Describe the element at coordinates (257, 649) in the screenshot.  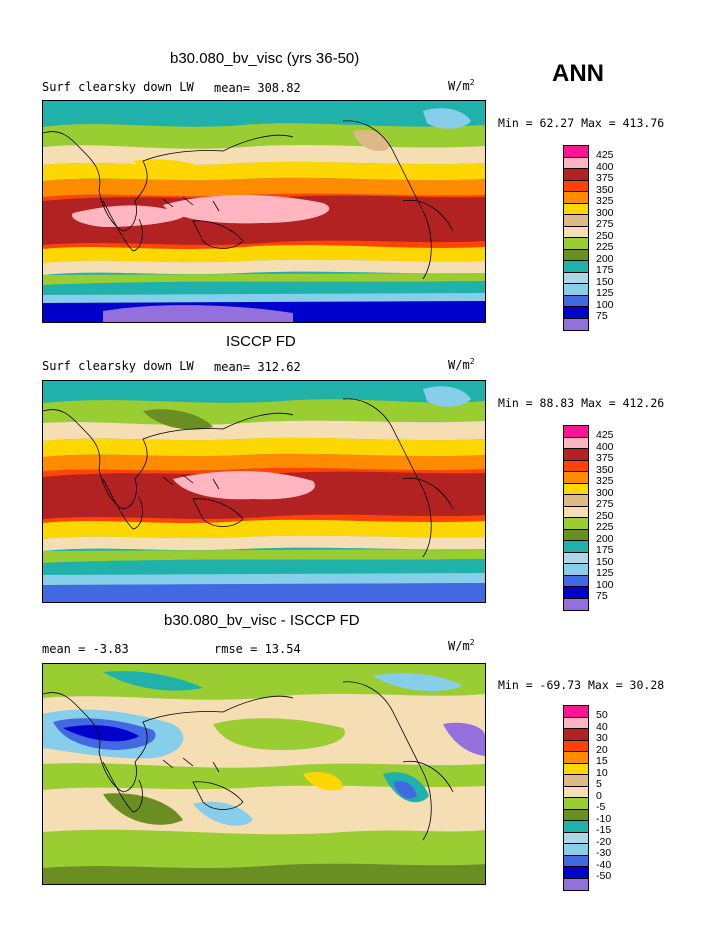
I see `panel-3-rmse-label: rmse = 13.54` at that location.